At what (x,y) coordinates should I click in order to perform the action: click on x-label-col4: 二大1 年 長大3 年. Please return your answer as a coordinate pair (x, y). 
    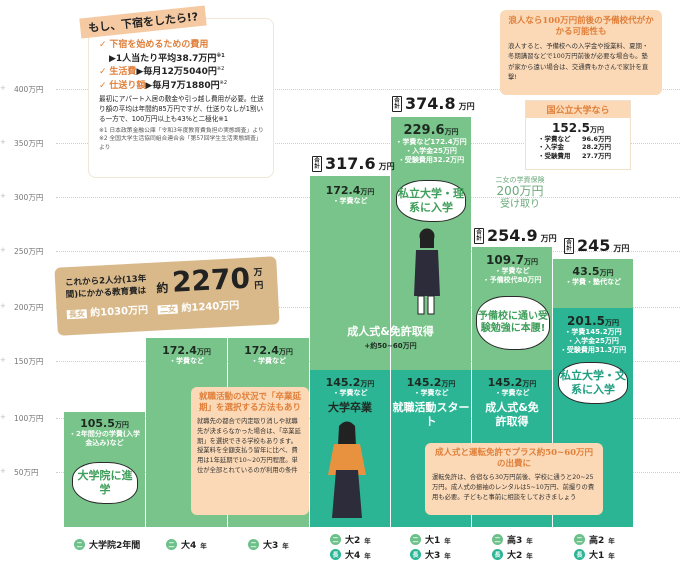
    Looking at the image, I should click on (430, 547).